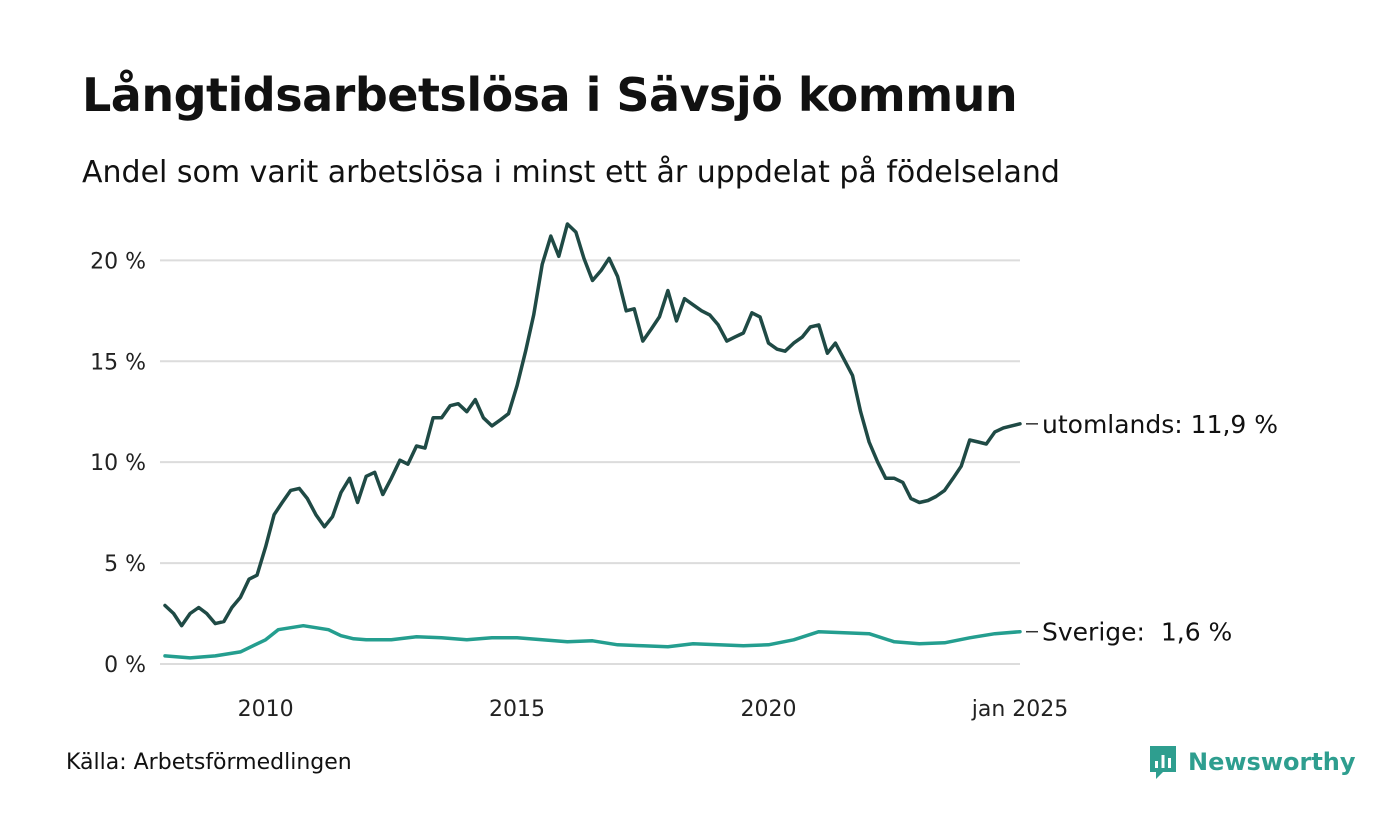 Image resolution: width=1400 pixels, height=840 pixels. What do you see at coordinates (517, 709) in the screenshot?
I see `x-tick-label: 2015` at bounding box center [517, 709].